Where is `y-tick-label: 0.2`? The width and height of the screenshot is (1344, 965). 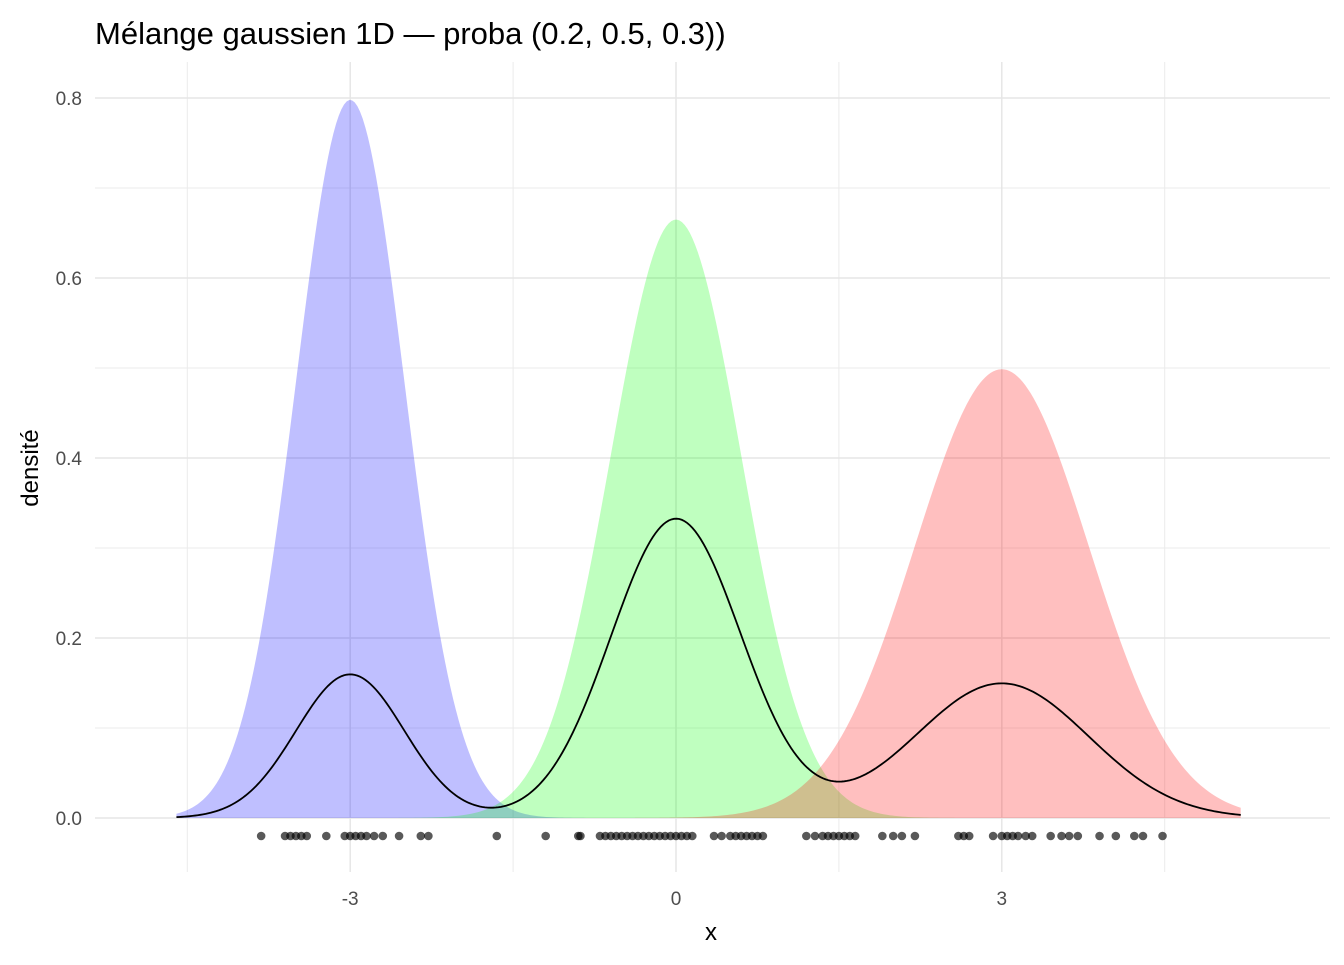
y-tick-label: 0.2 is located at coordinates (69, 639).